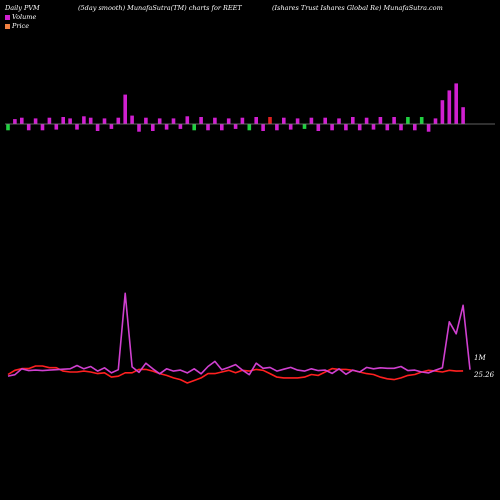  What do you see at coordinates (235, 374) in the screenshot?
I see `price-line` at bounding box center [235, 374].